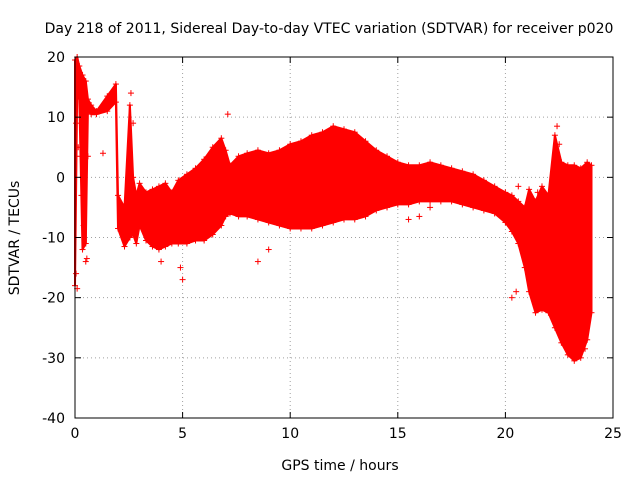  I want to click on y-tick-label: 0, so click(60, 178).